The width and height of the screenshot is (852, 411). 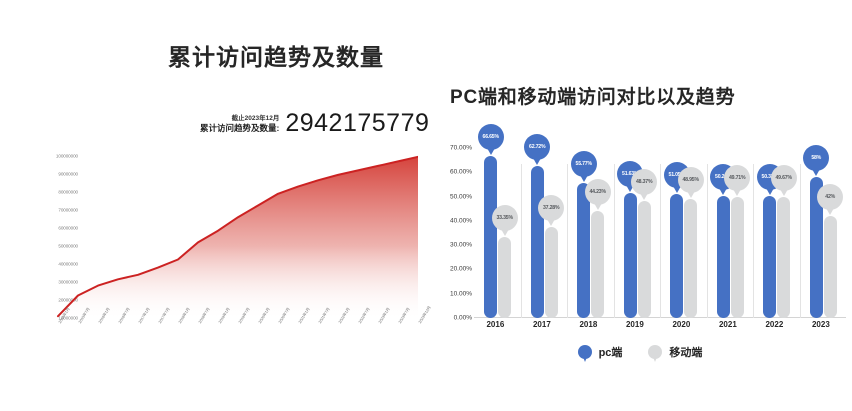 I want to click on year-tick: 2016, so click(x=495, y=324).